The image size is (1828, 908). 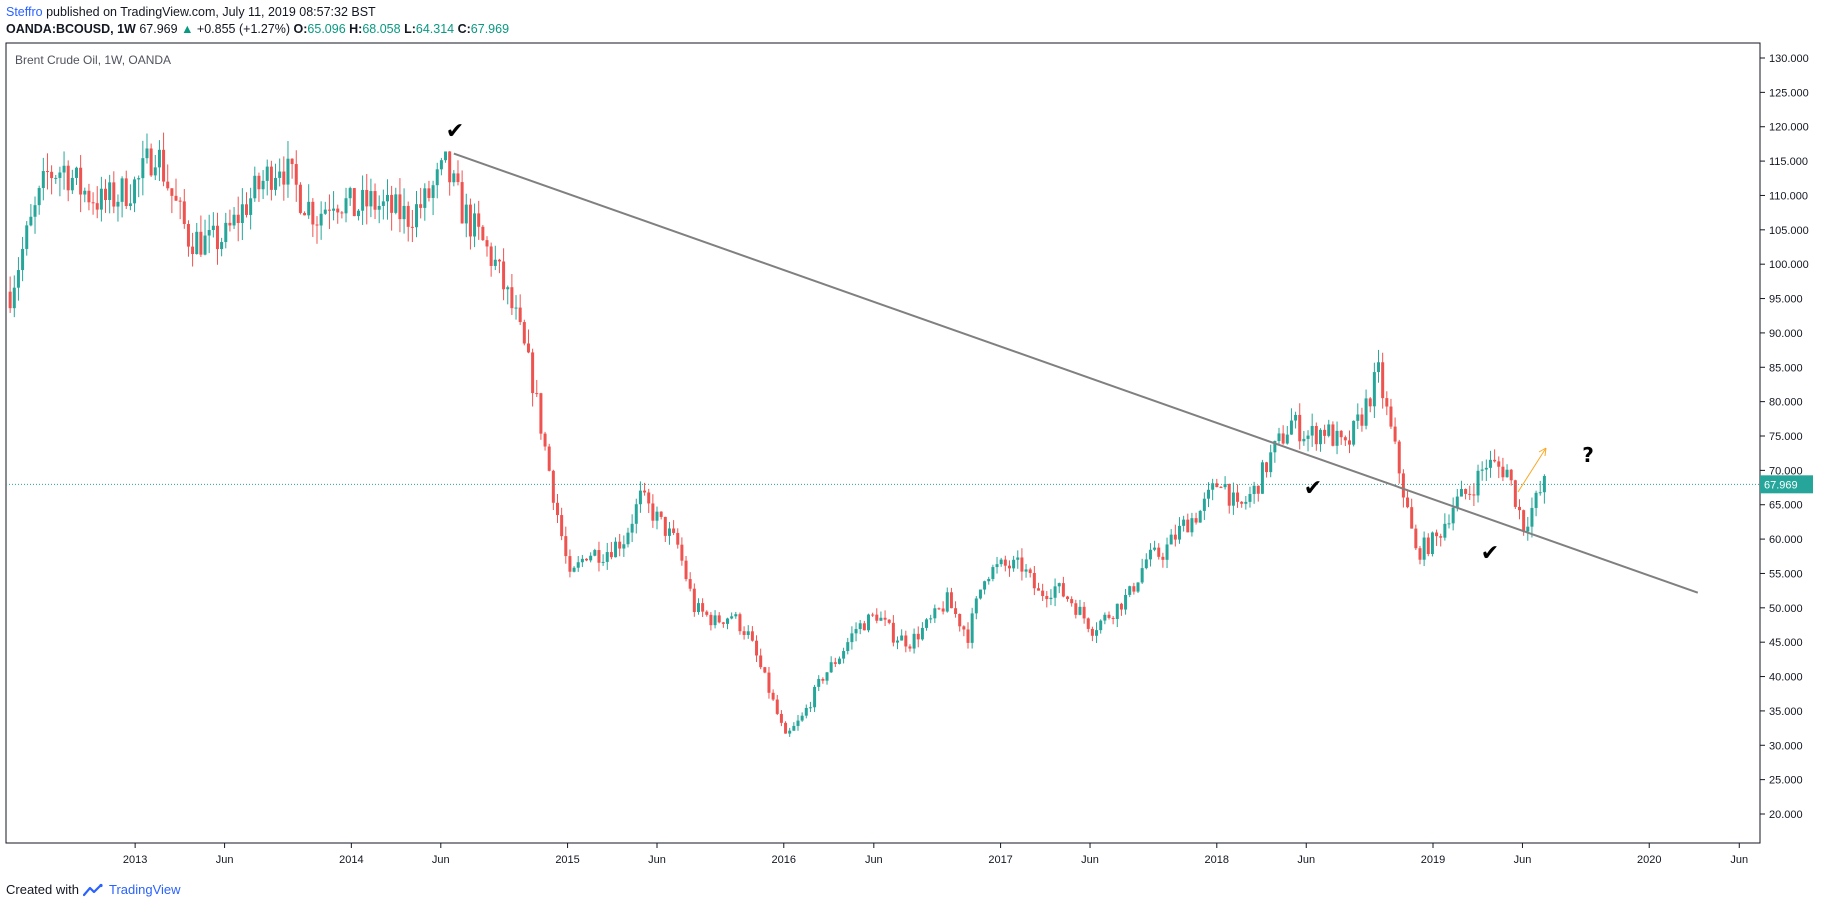 I want to click on tradingview-link: TradingView, so click(x=144, y=889).